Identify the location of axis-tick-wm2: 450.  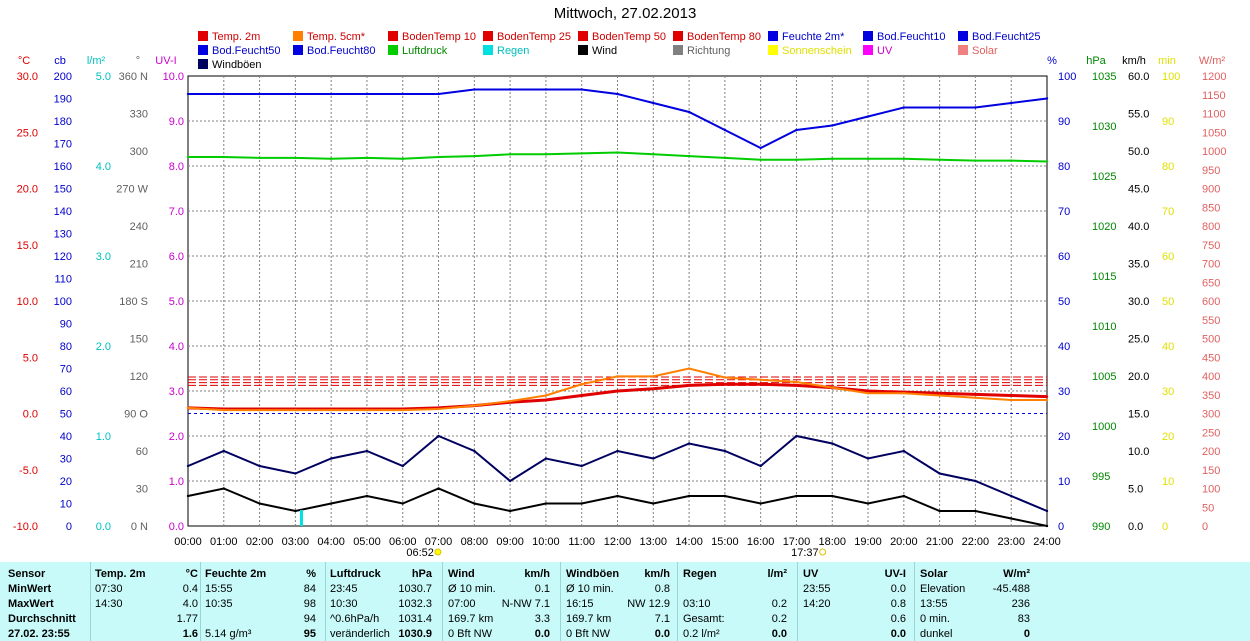
(1211, 358).